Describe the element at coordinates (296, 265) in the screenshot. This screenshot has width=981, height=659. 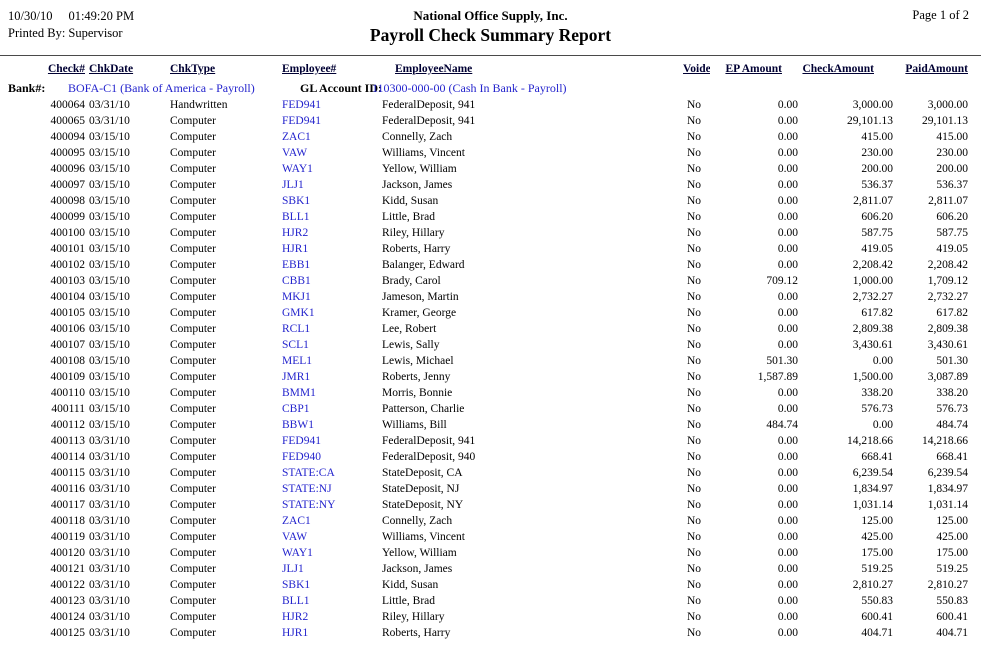
I see `employee-number-link: EBB1` at that location.